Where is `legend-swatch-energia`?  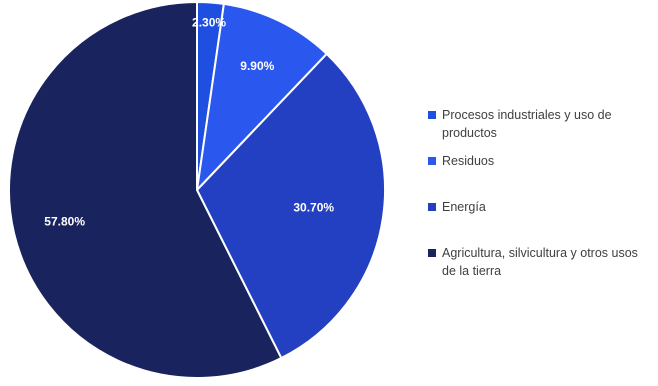
legend-swatch-energia is located at coordinates (432, 207).